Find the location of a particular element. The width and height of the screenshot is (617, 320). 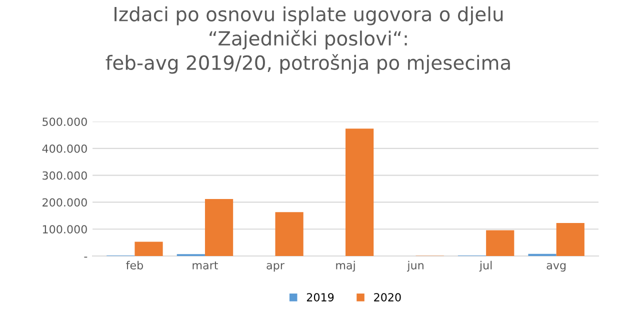

x-tick-label: apr is located at coordinates (275, 267).